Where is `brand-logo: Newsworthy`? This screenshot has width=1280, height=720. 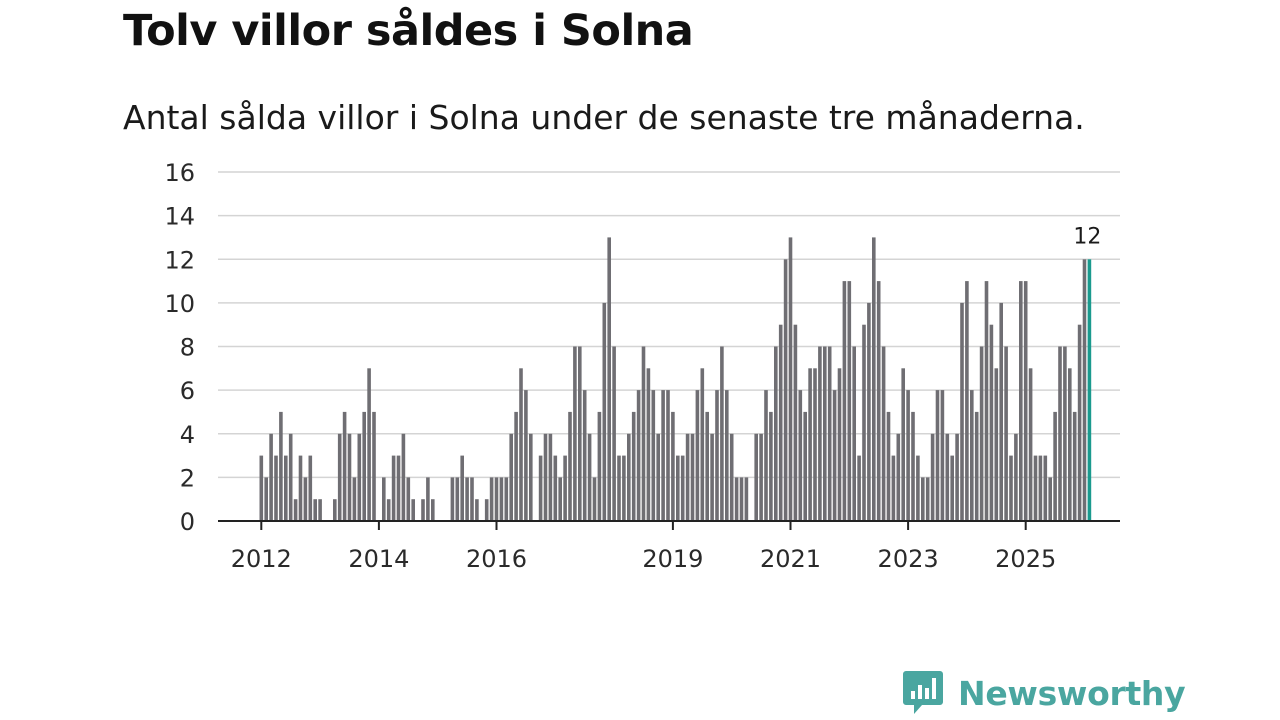 brand-logo: Newsworthy is located at coordinates (1044, 693).